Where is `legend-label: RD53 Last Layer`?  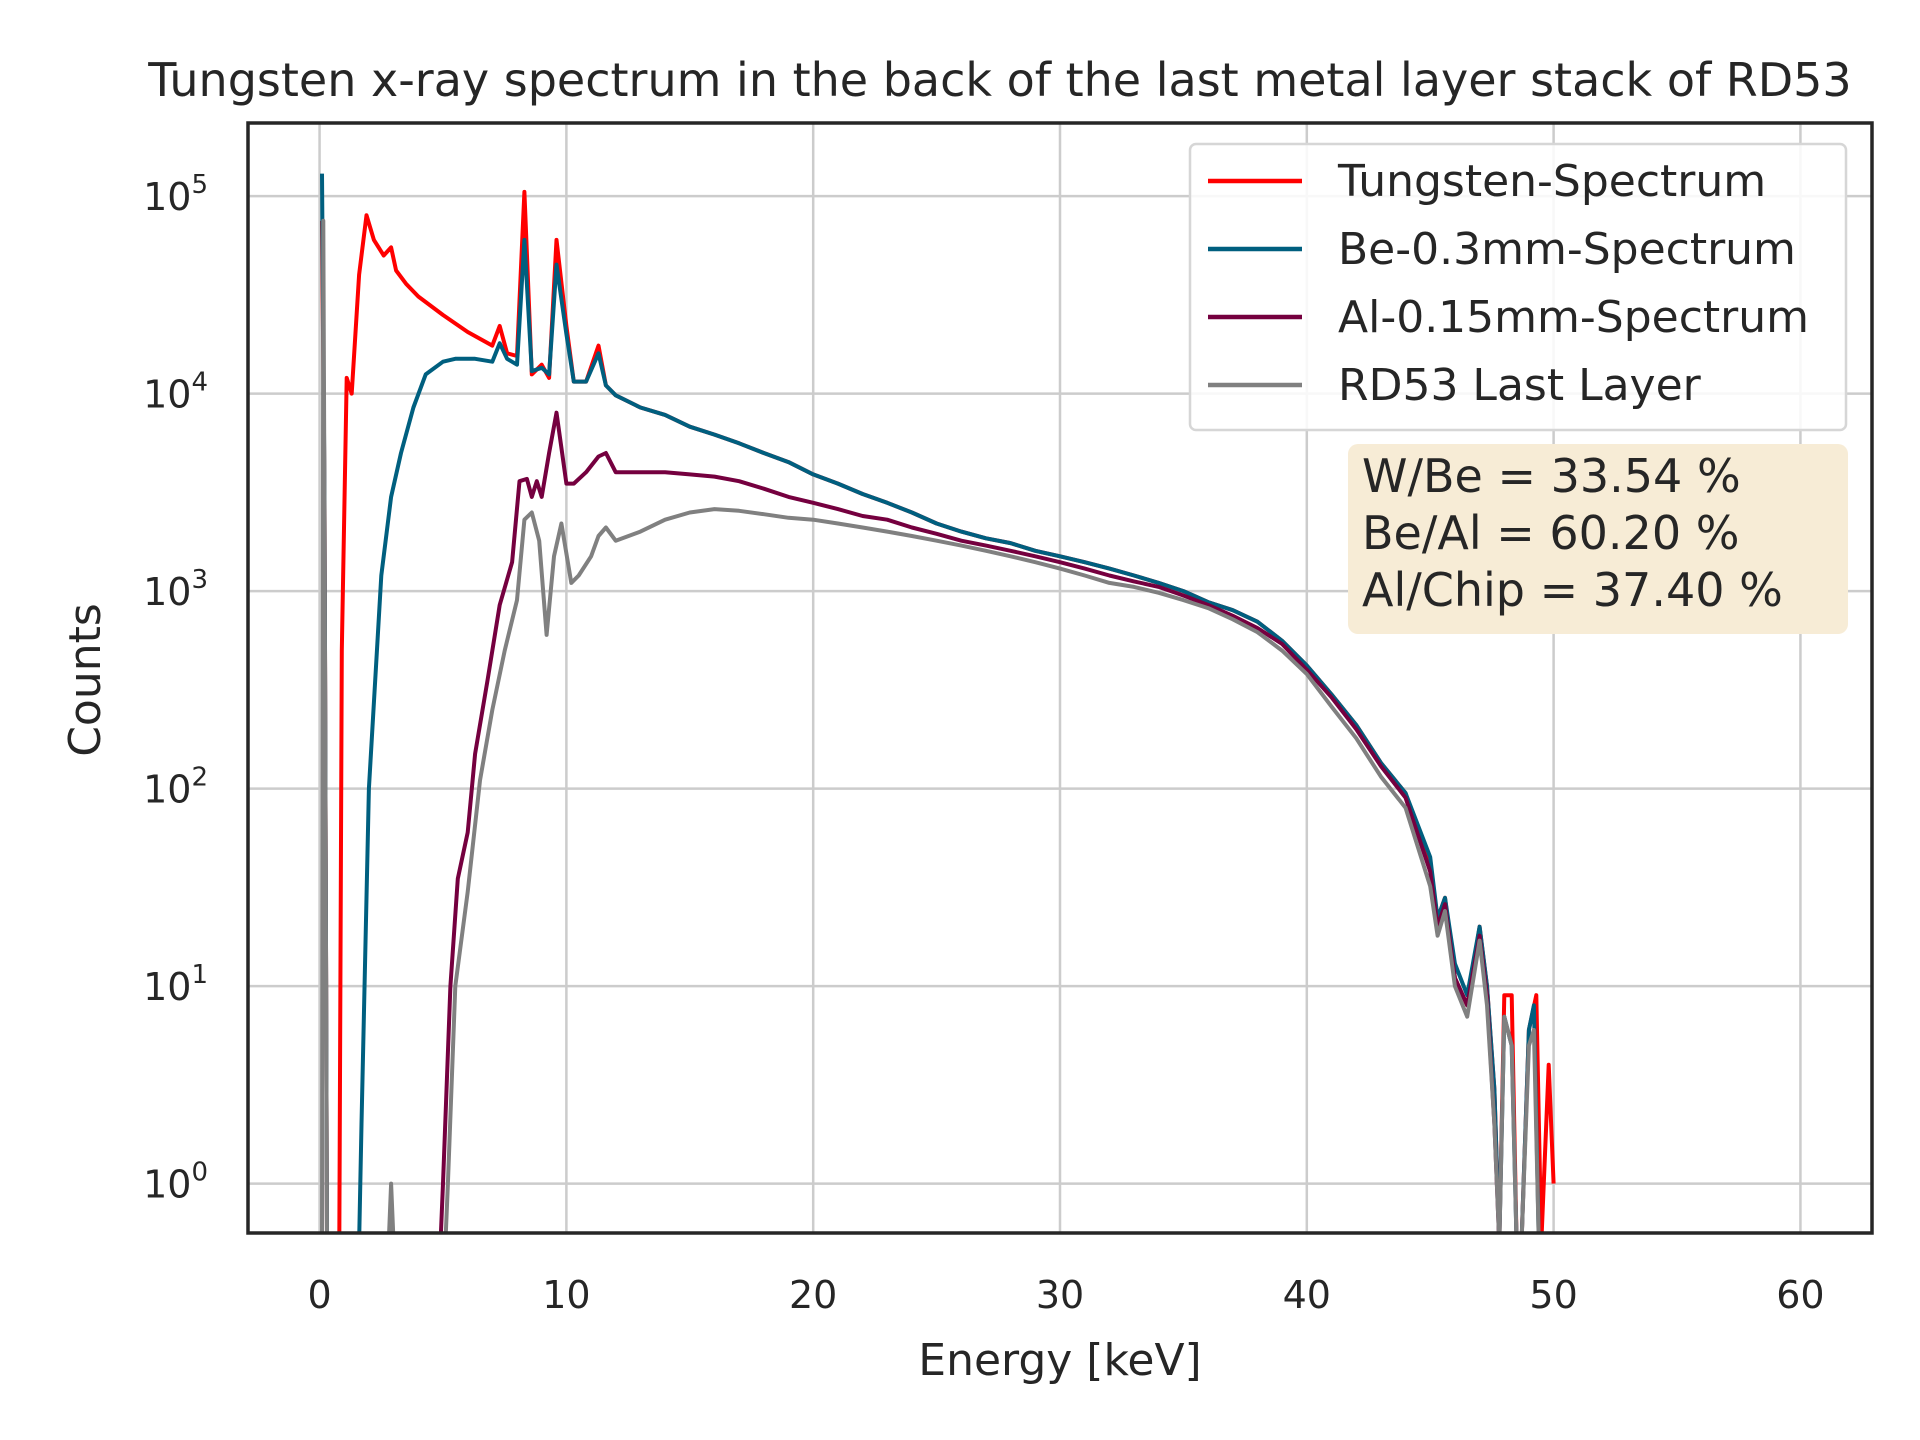
legend-label: RD53 Last Layer is located at coordinates (1520, 385).